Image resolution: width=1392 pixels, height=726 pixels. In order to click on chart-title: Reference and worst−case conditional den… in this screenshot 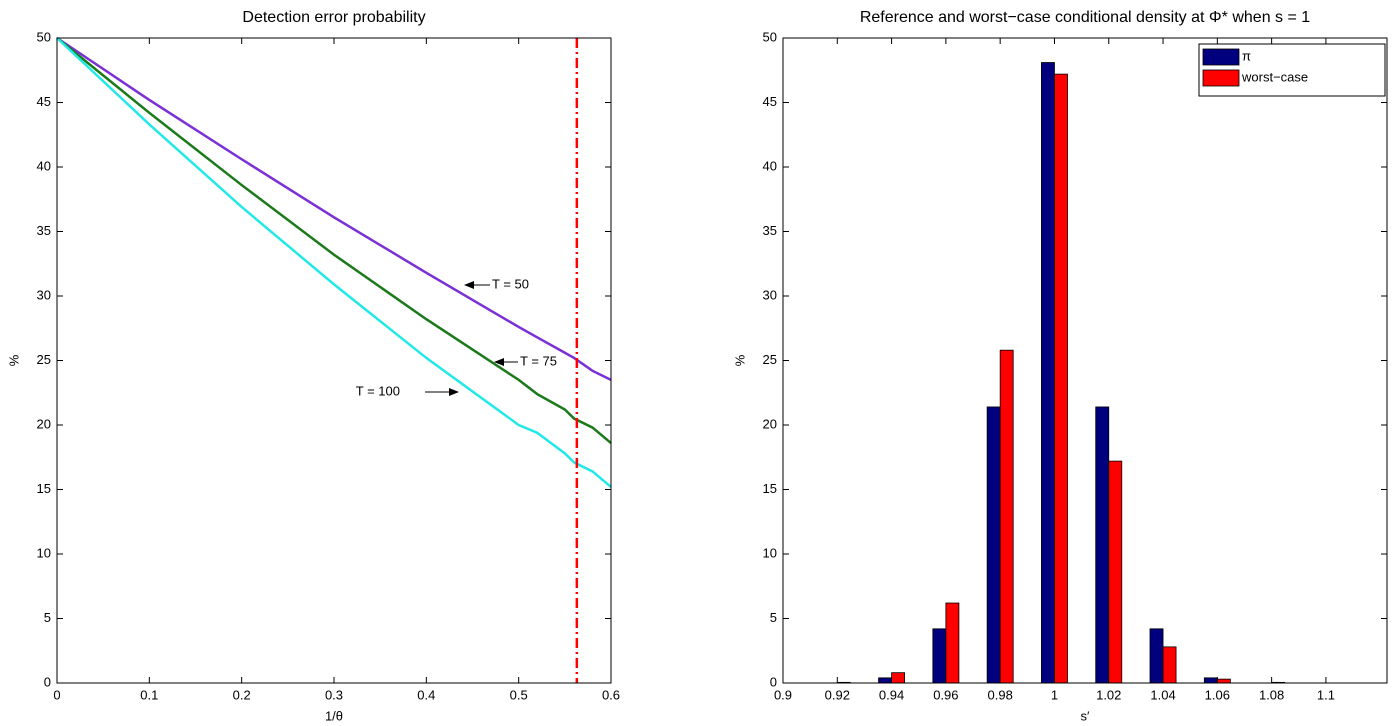, I will do `click(1085, 17)`.